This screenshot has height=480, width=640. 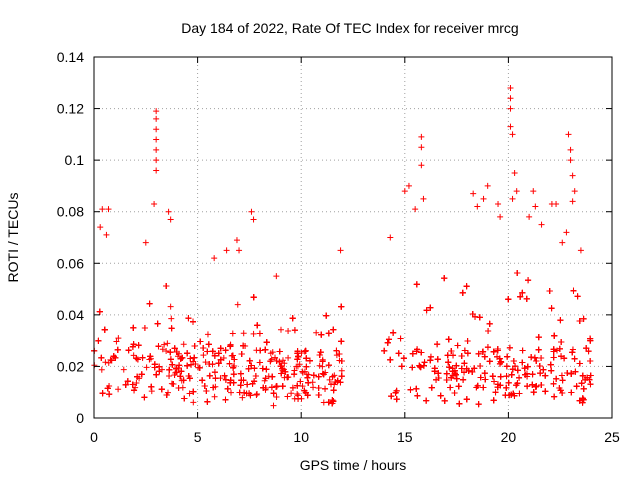 I want to click on x-tick-label: 0, so click(x=94, y=437).